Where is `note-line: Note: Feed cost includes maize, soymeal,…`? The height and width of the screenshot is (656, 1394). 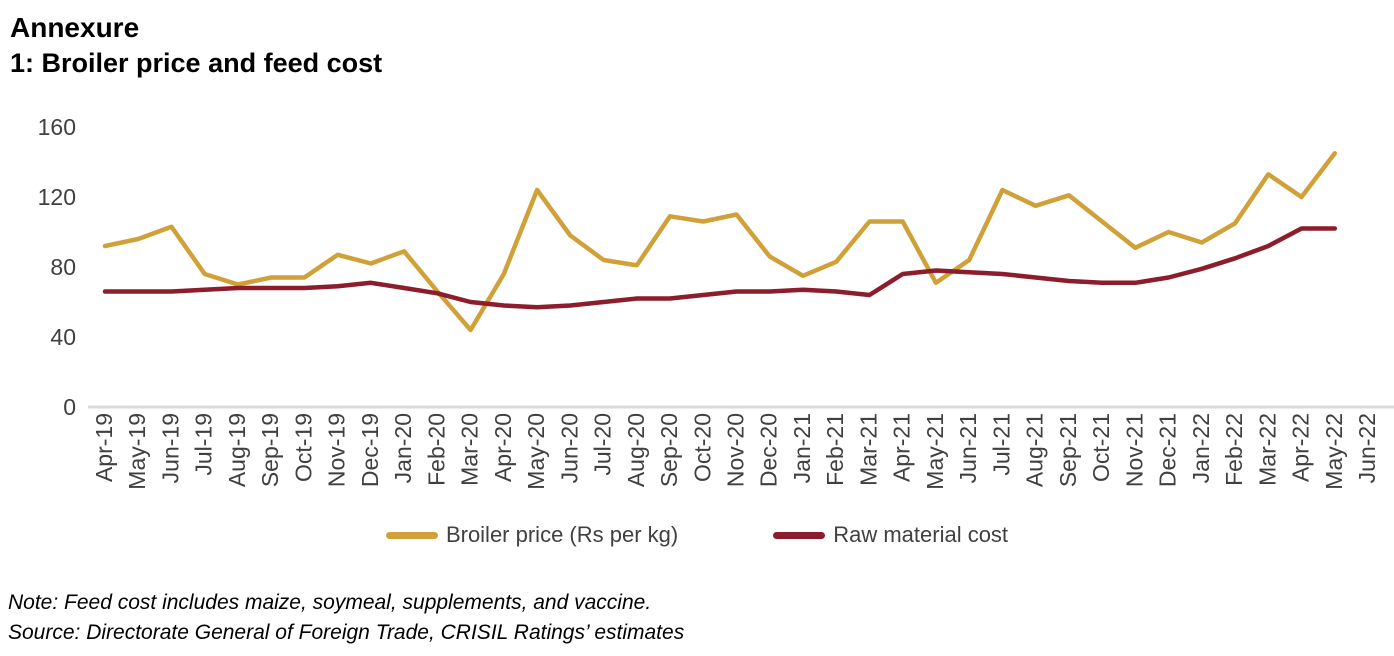 note-line: Note: Feed cost includes maize, soymeal,… is located at coordinates (330, 602).